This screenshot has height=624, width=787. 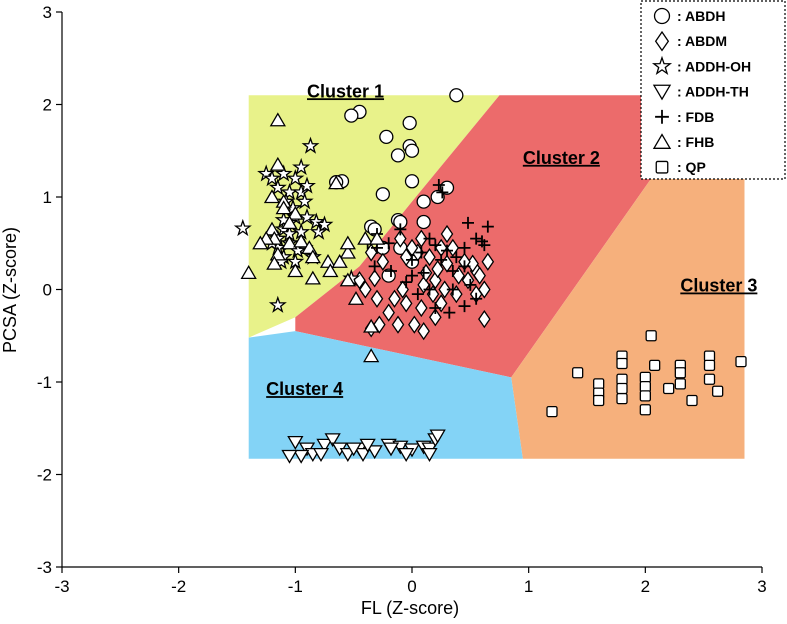 I want to click on y-tick-label: -2, so click(x=44, y=475).